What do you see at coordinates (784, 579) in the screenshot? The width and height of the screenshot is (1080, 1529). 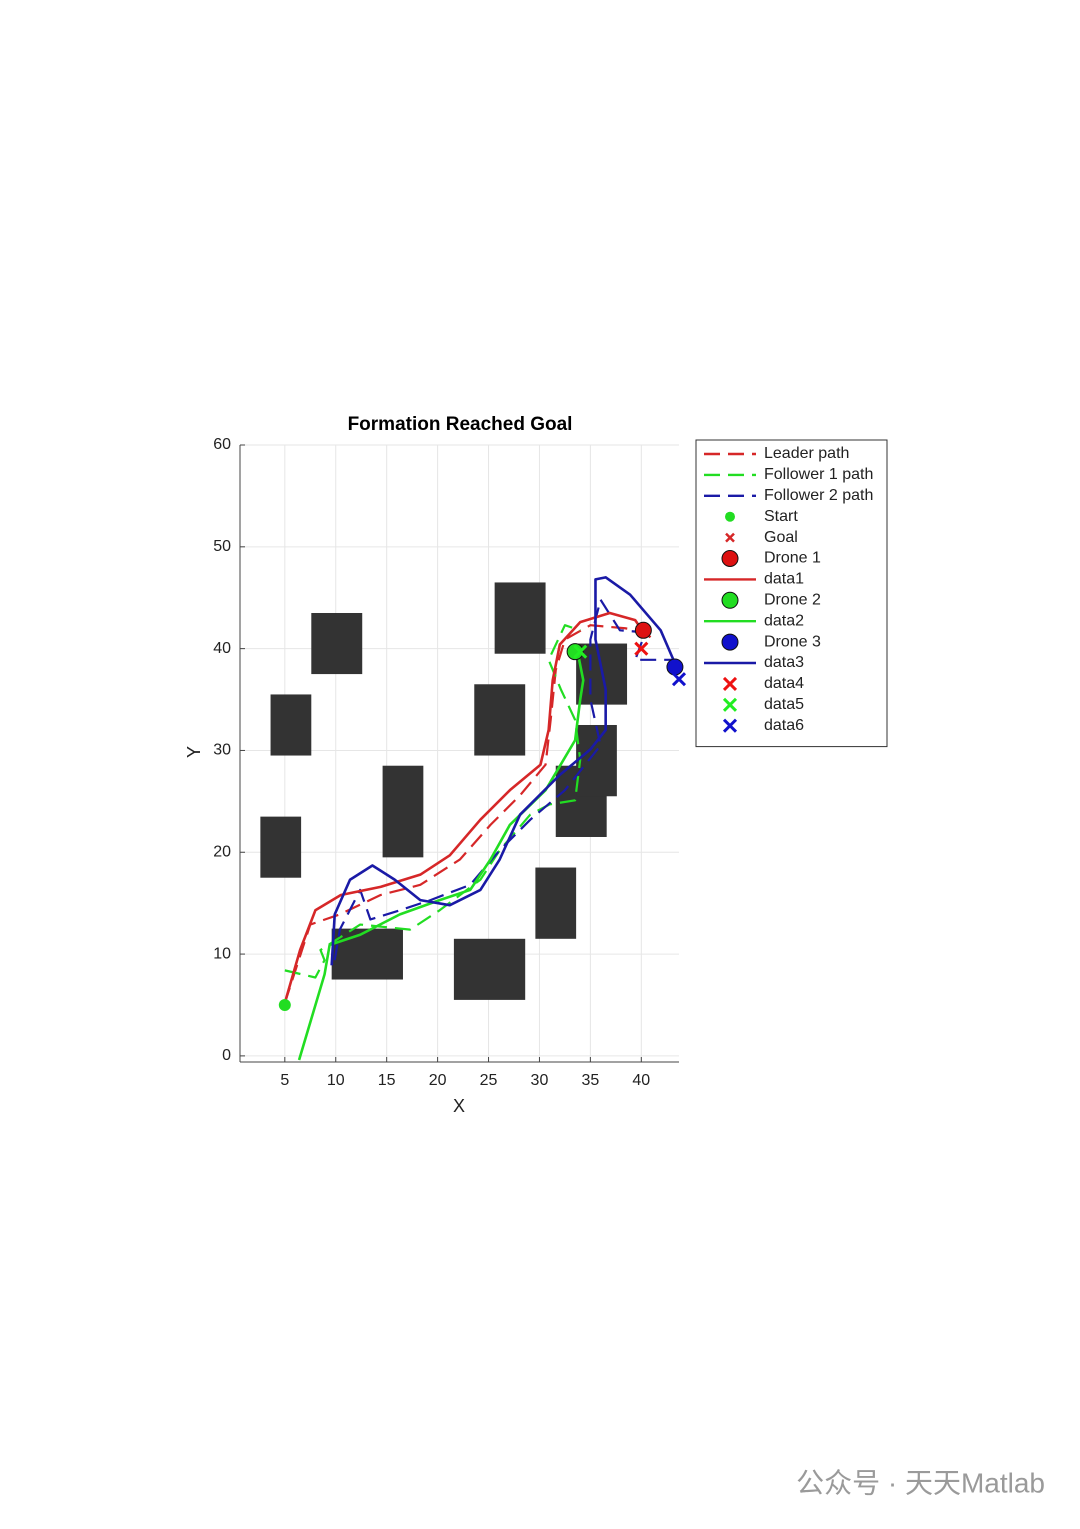 I see `legend-entry: data1` at bounding box center [784, 579].